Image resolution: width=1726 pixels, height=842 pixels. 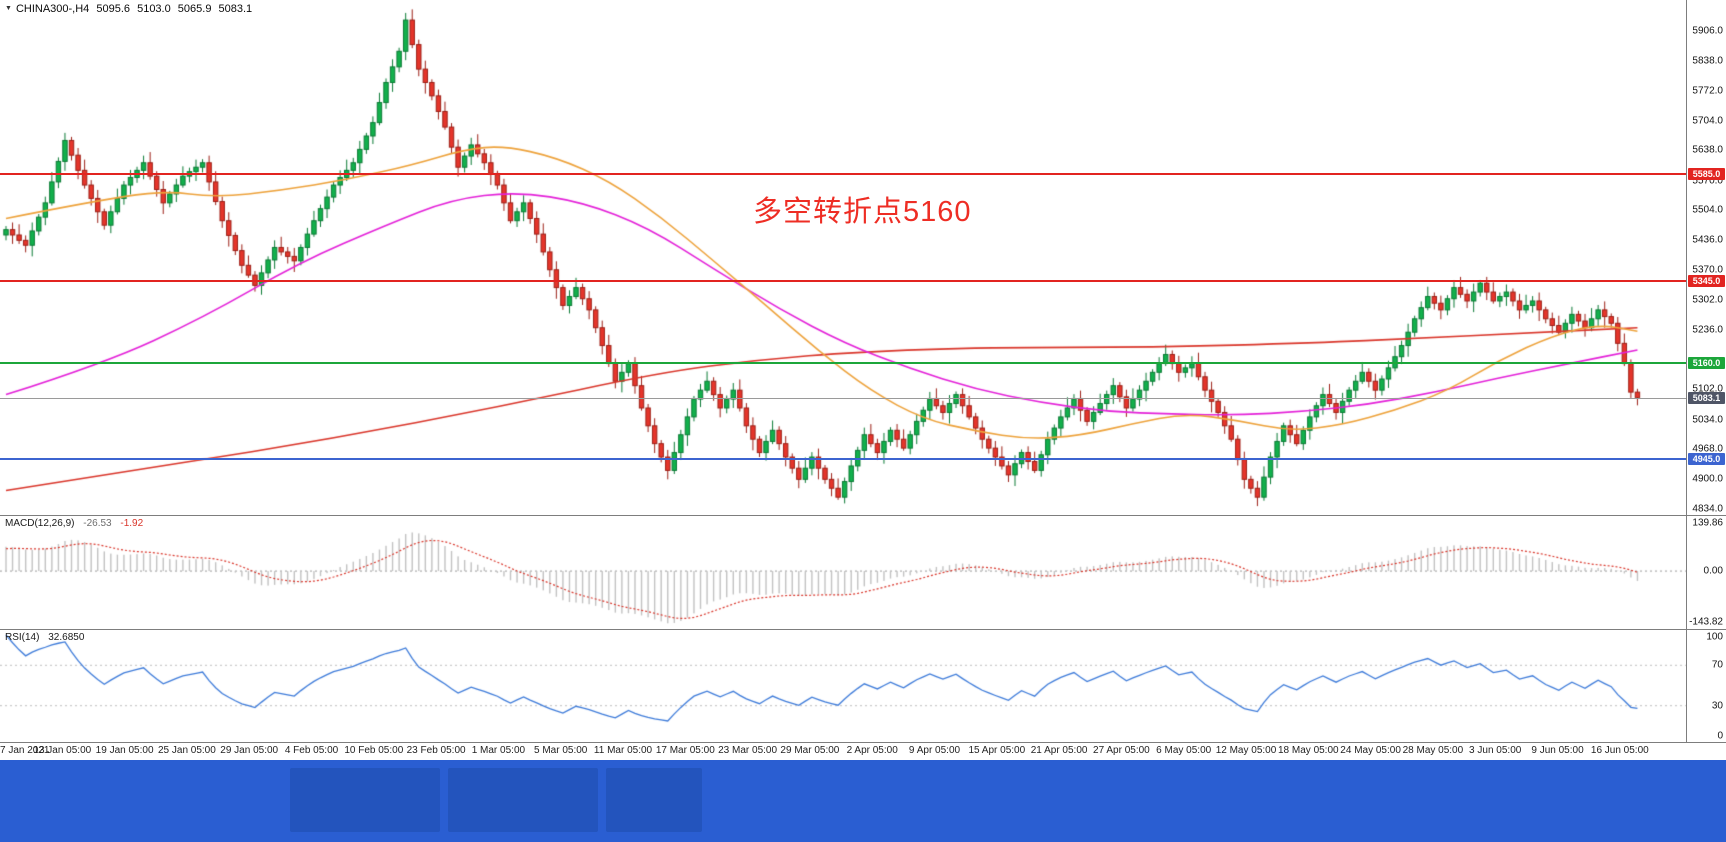 What do you see at coordinates (113, 9) in the screenshot?
I see `open-value: 5095.6` at bounding box center [113, 9].